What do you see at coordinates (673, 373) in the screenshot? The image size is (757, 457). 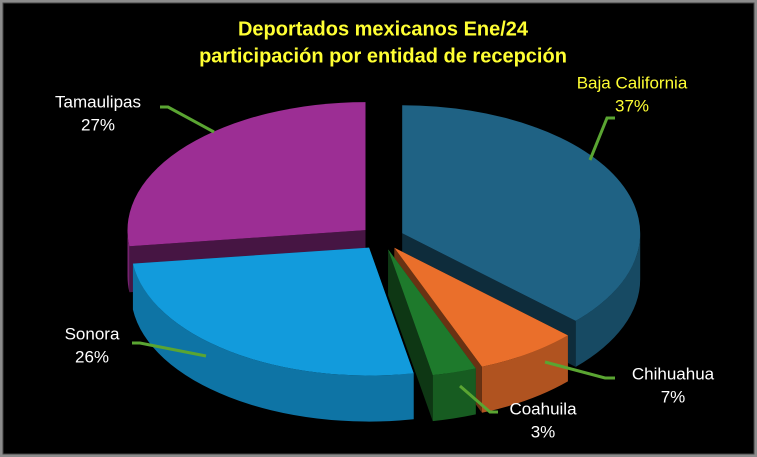 I see `data-label-name: Chihuahua` at bounding box center [673, 373].